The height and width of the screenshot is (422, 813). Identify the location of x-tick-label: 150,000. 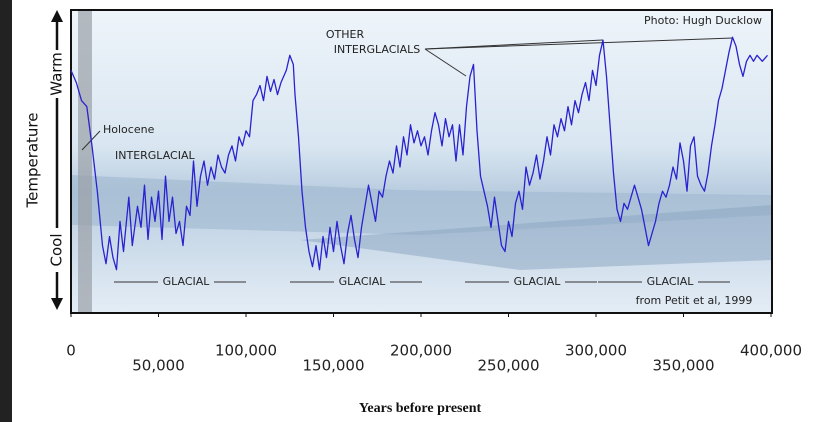
(333, 366).